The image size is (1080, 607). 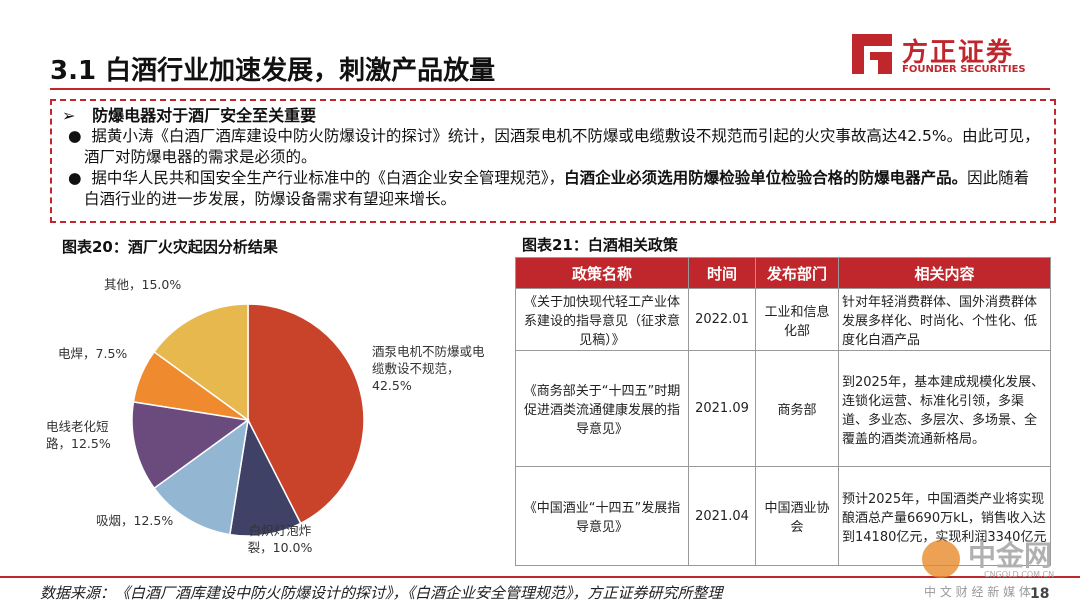 What do you see at coordinates (292, 547) in the screenshot?
I see `value-label: 10.0%` at bounding box center [292, 547].